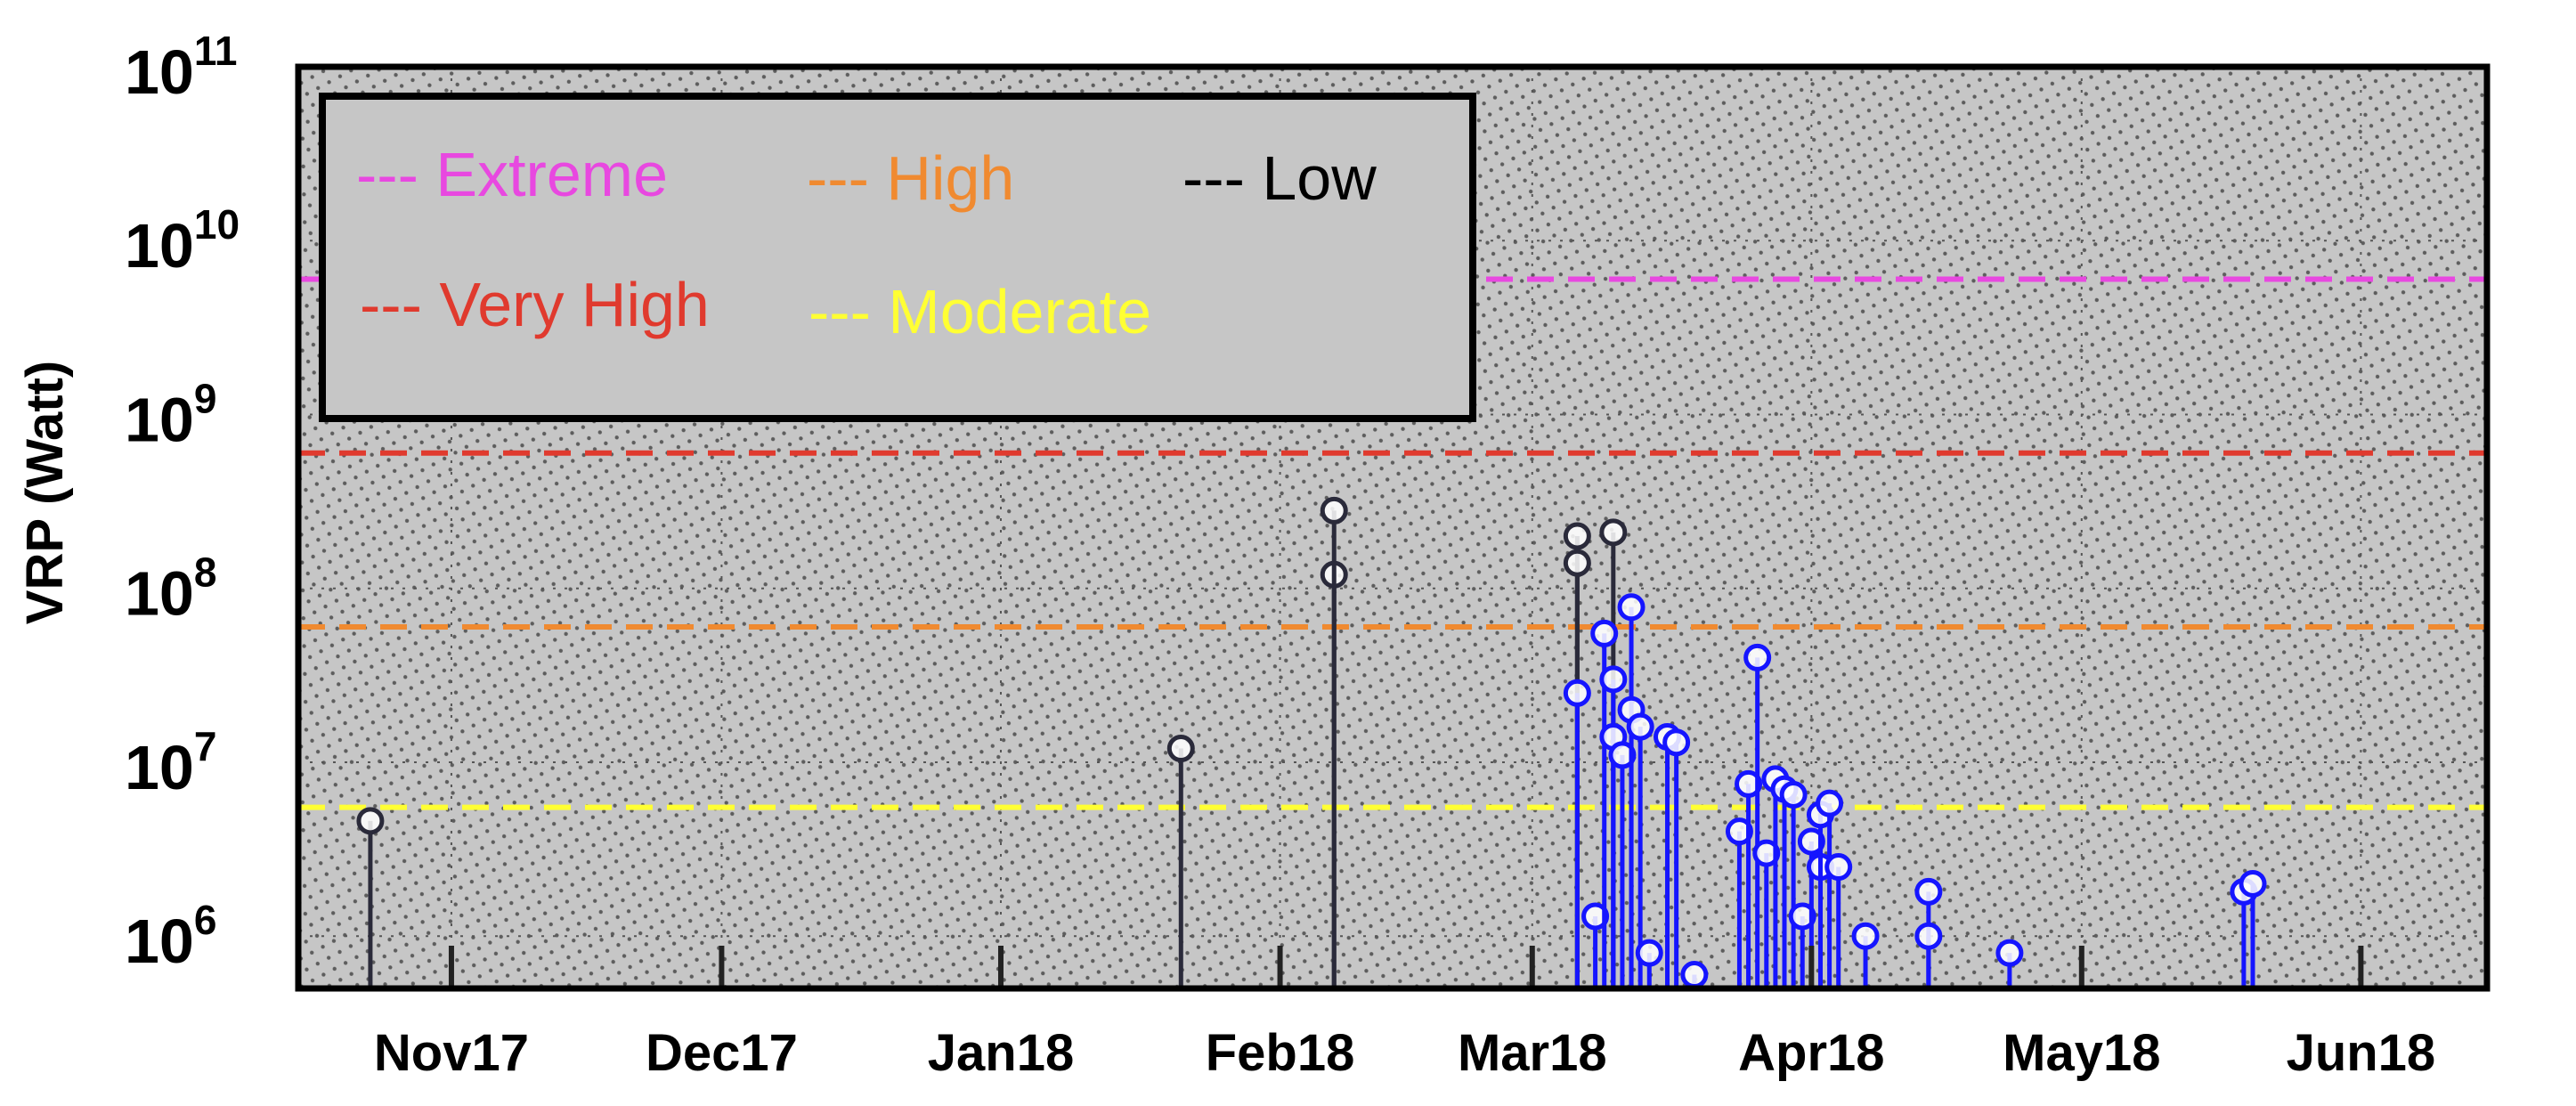 The image size is (2576, 1106). I want to click on y-tick-label: 10⁷, so click(170, 762).